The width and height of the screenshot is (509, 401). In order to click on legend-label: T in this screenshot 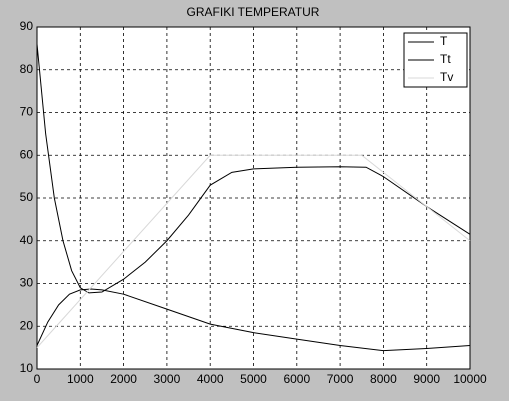, I will do `click(444, 41)`.